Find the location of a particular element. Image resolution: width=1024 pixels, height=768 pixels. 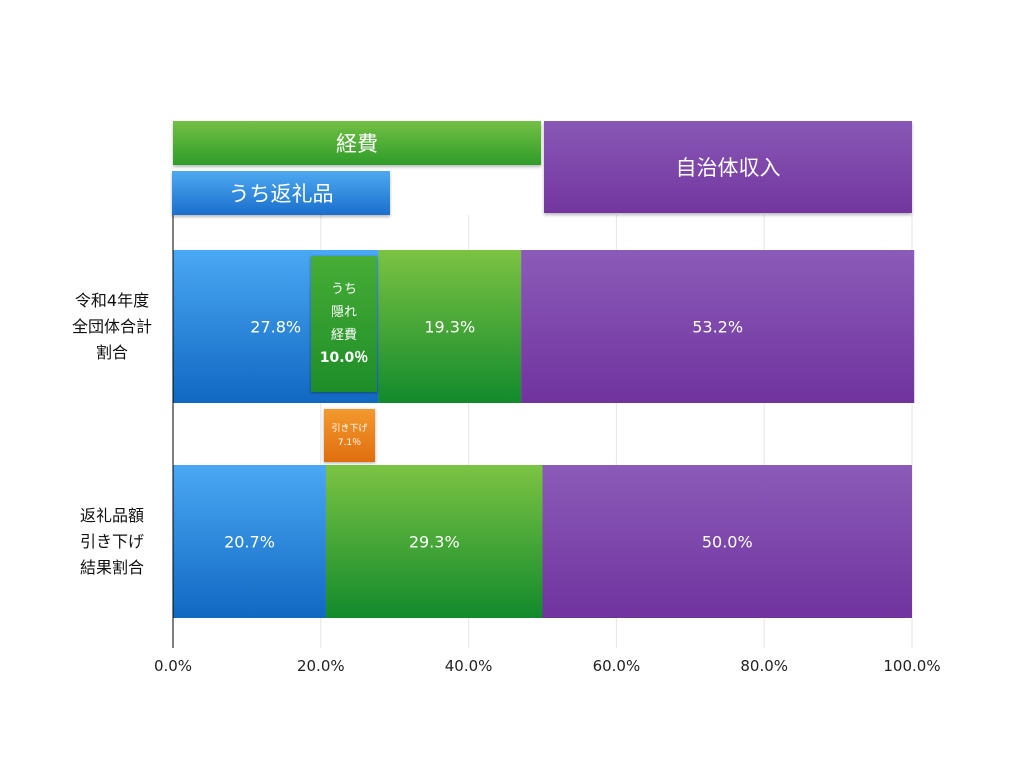

data-label: 50.0% is located at coordinates (727, 542).